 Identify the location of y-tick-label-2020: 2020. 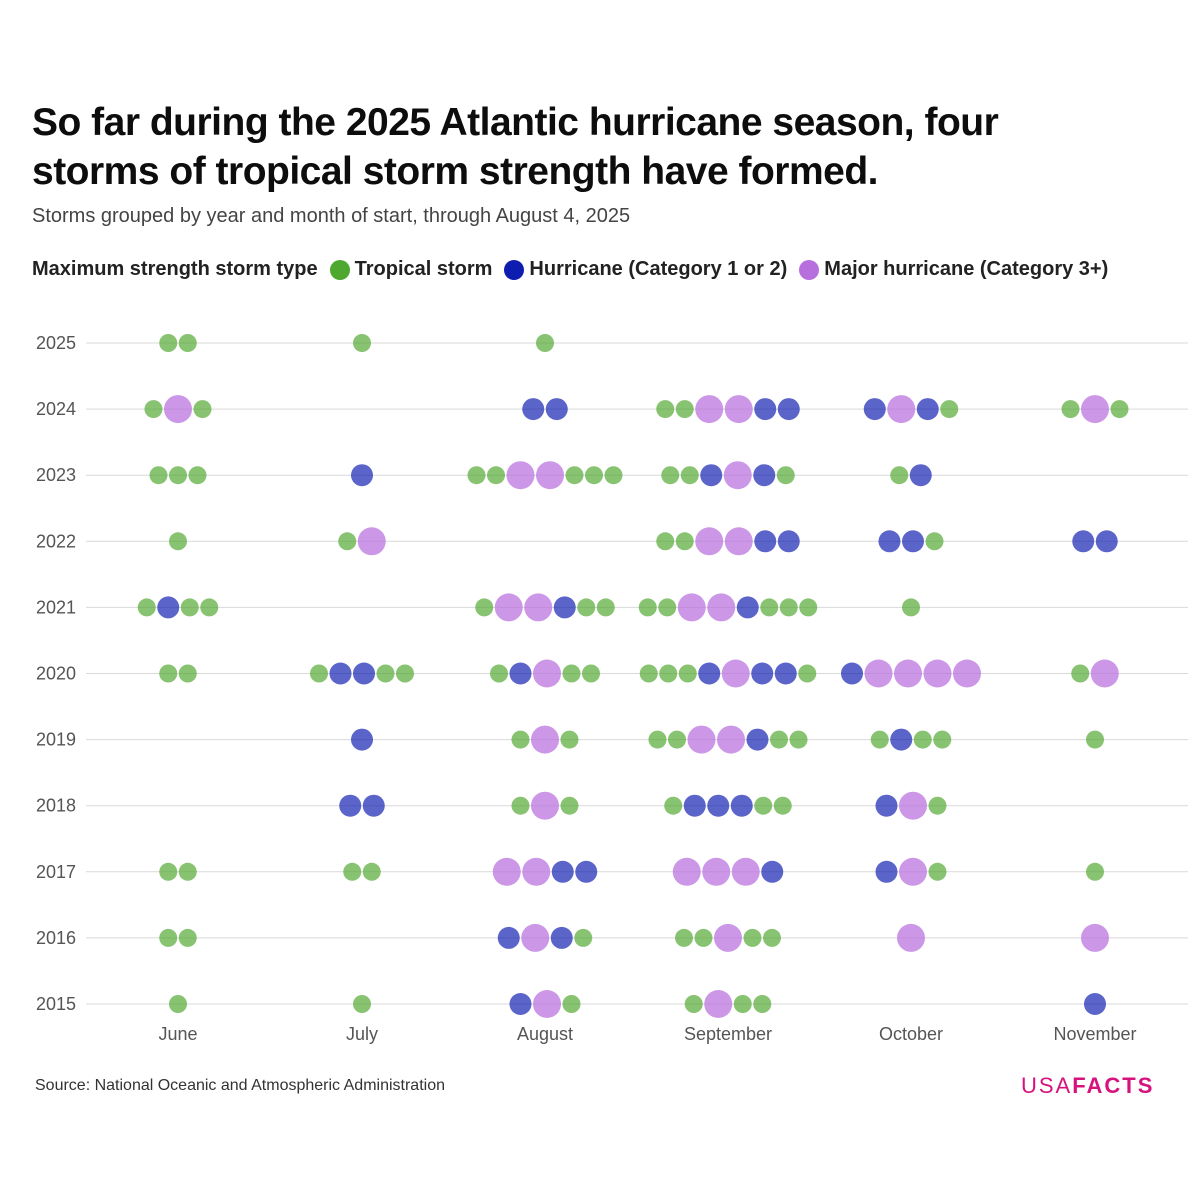
(56, 674).